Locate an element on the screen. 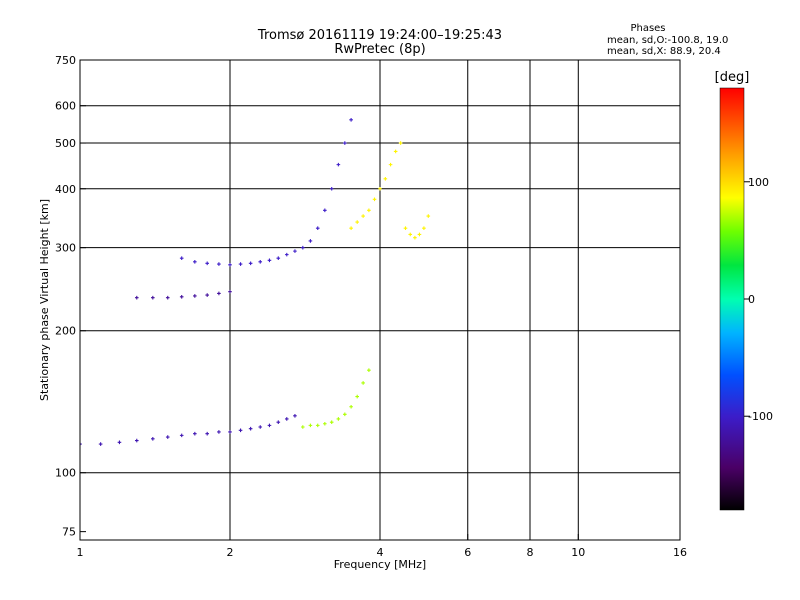 This screenshot has width=800, height=600. phases-o-stats: mean, sd,O:-100.8, 19.0 is located at coordinates (667, 40).